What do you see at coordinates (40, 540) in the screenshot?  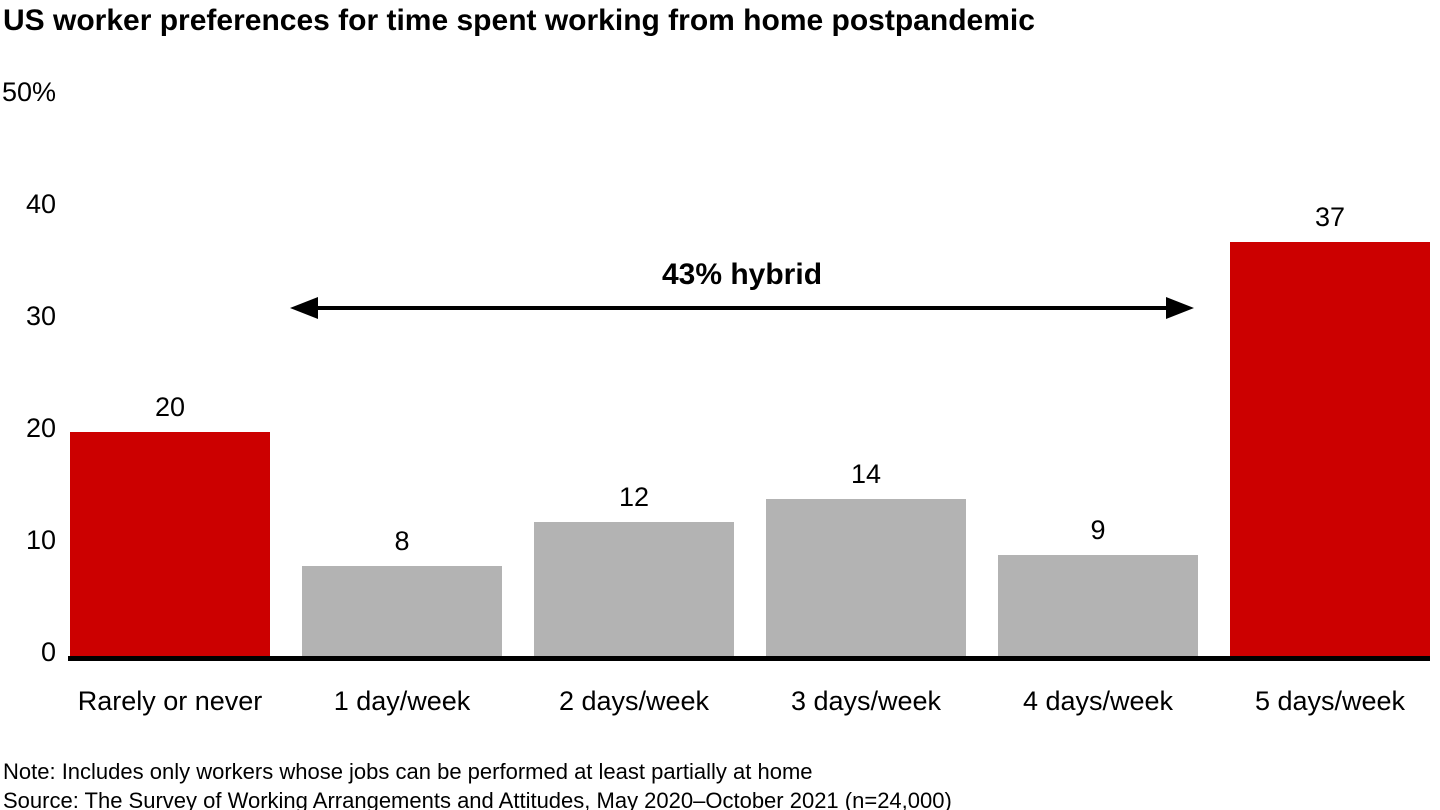 I see `y-tick-label: 10` at bounding box center [40, 540].